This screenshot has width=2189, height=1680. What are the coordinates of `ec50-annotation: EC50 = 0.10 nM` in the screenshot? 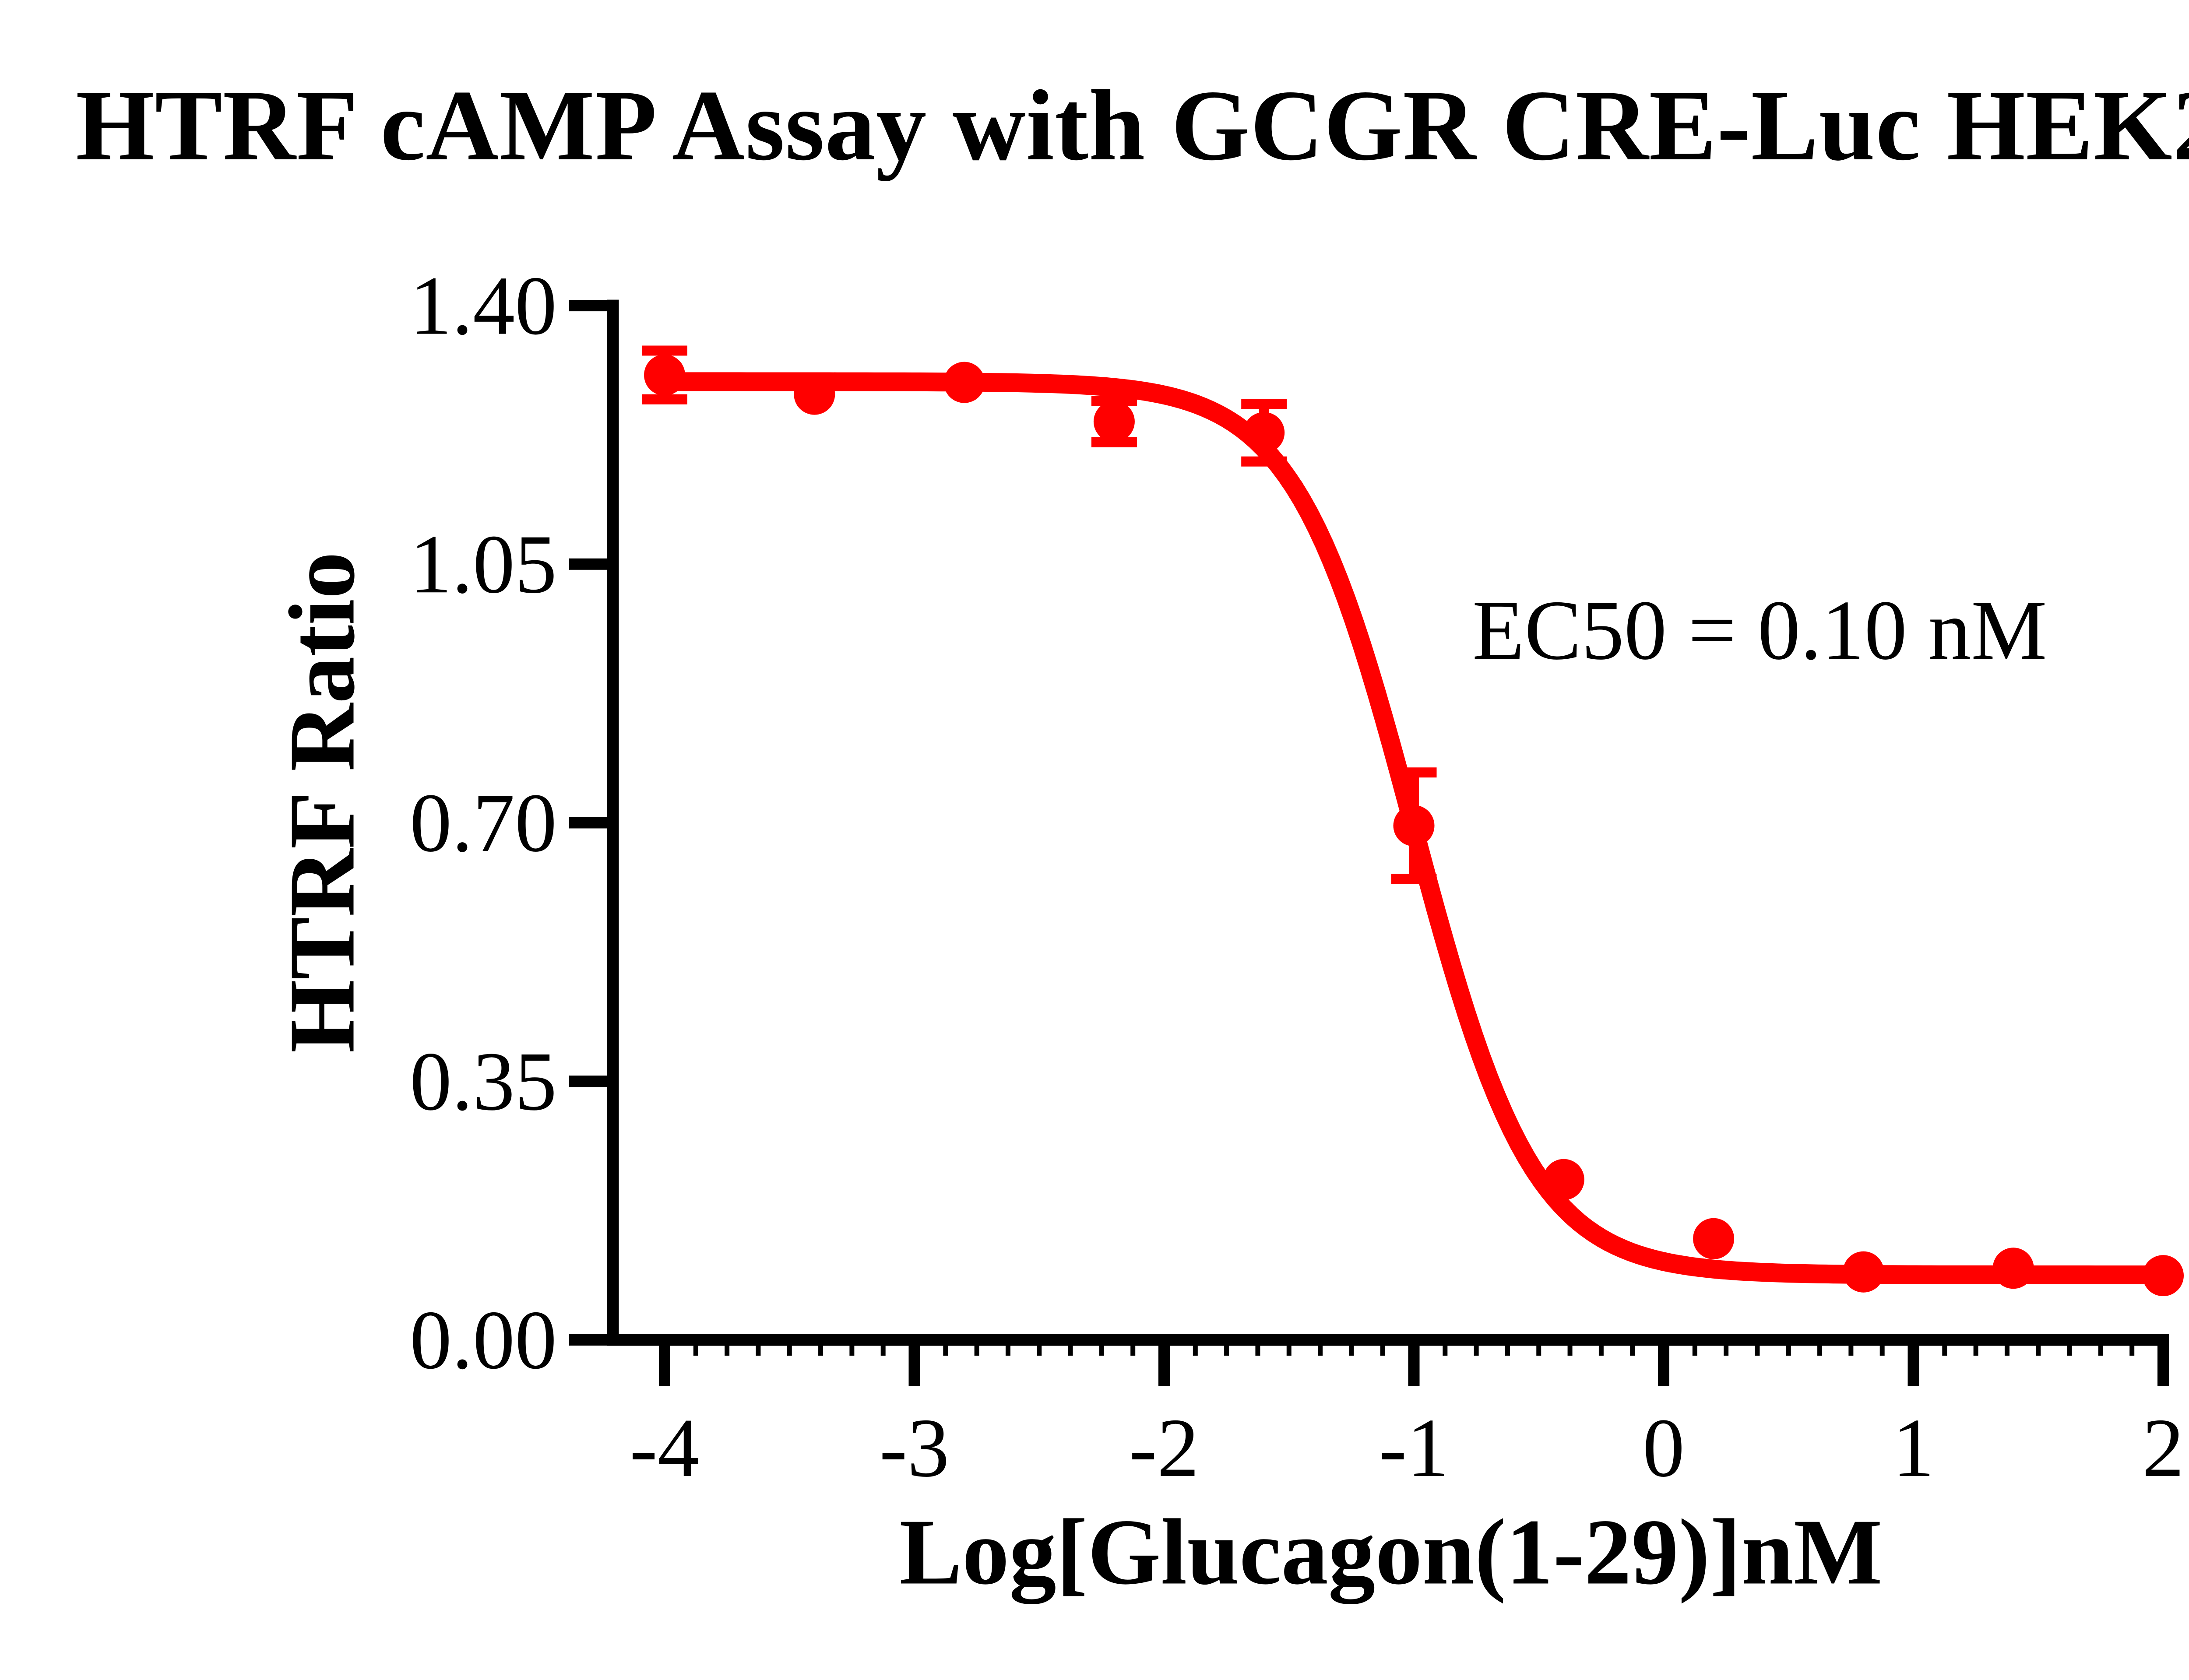 It's located at (1760, 630).